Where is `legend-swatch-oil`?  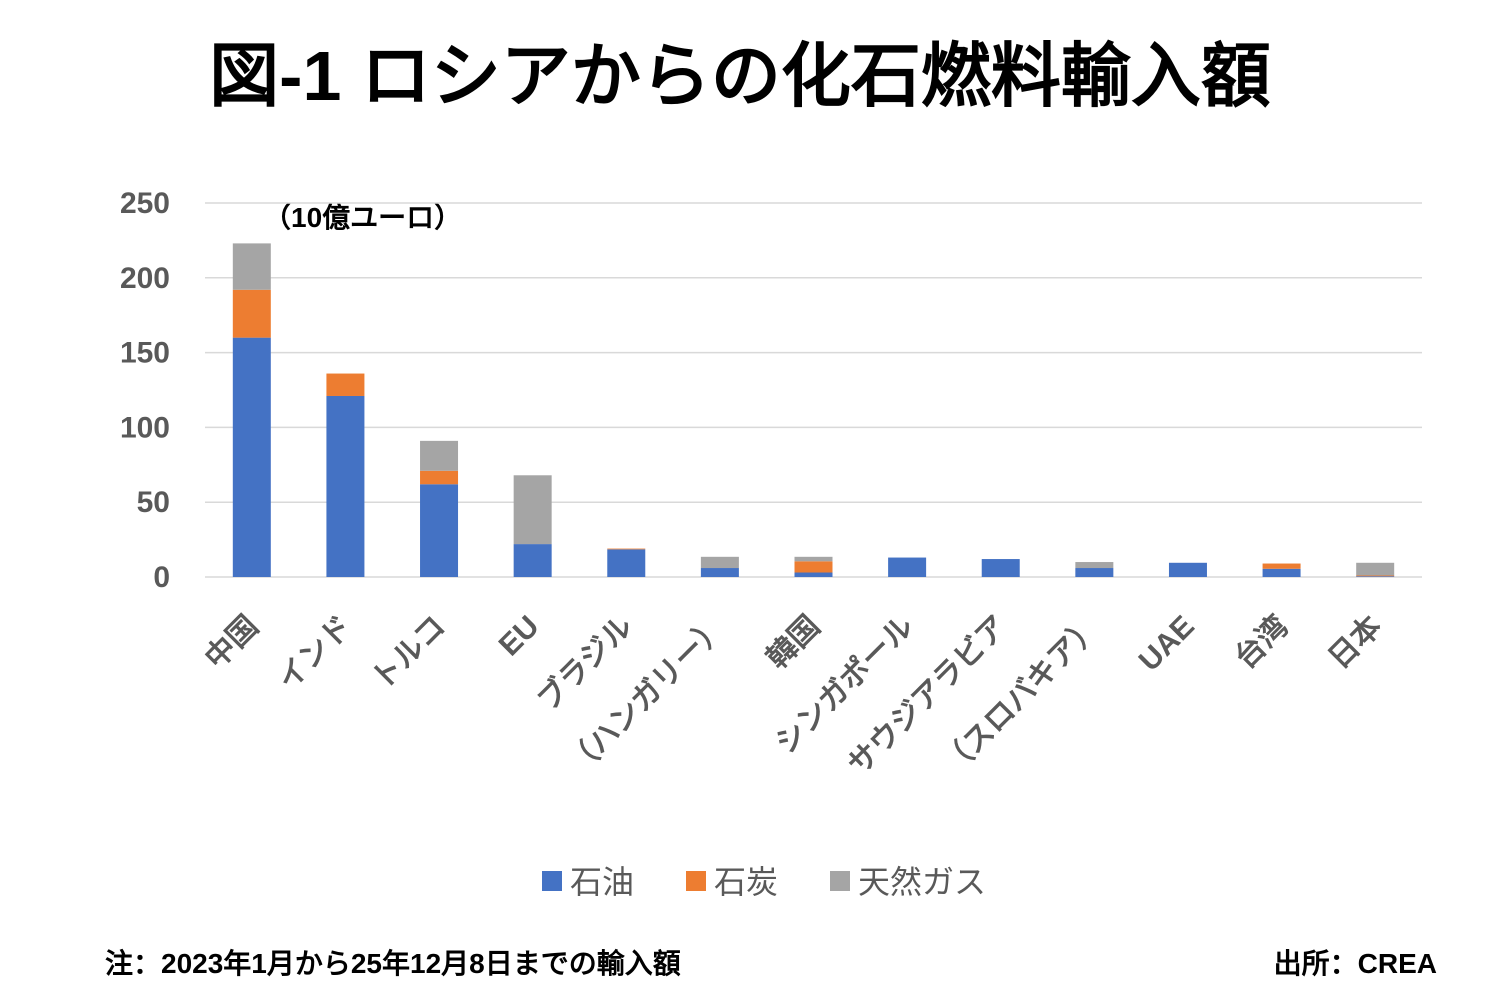 legend-swatch-oil is located at coordinates (552, 881).